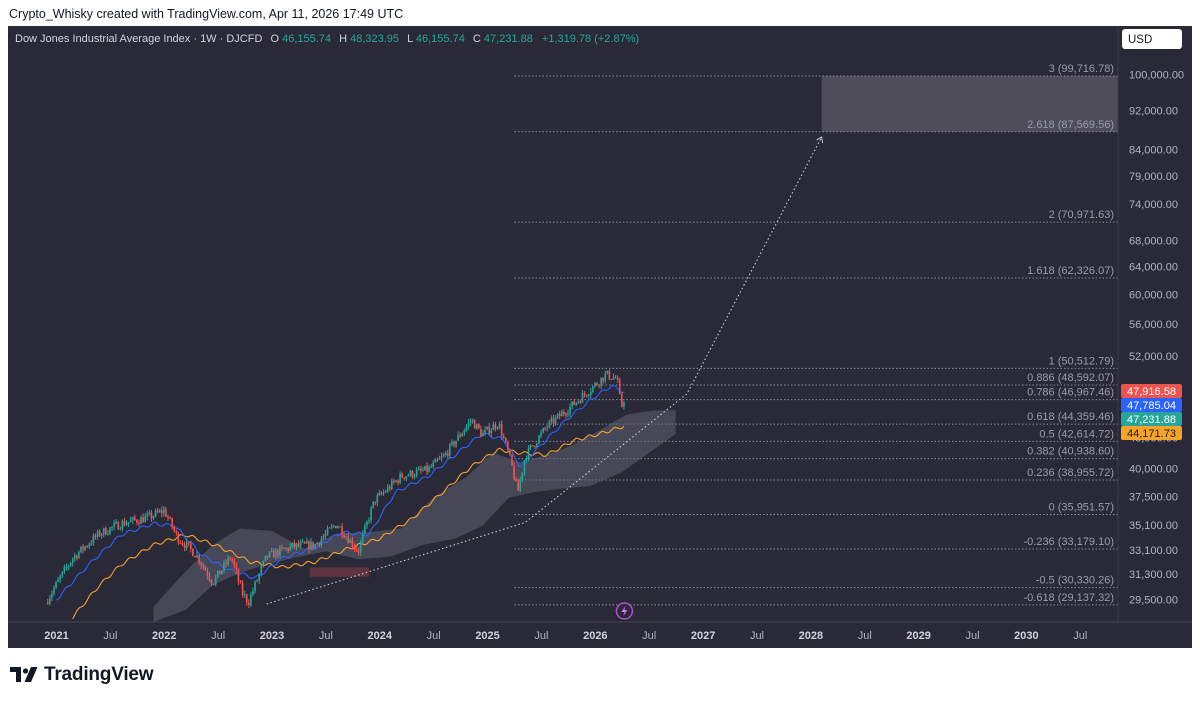 This screenshot has height=701, width=1200. What do you see at coordinates (1153, 551) in the screenshot?
I see `price-axis-tick: 33,100.00` at bounding box center [1153, 551].